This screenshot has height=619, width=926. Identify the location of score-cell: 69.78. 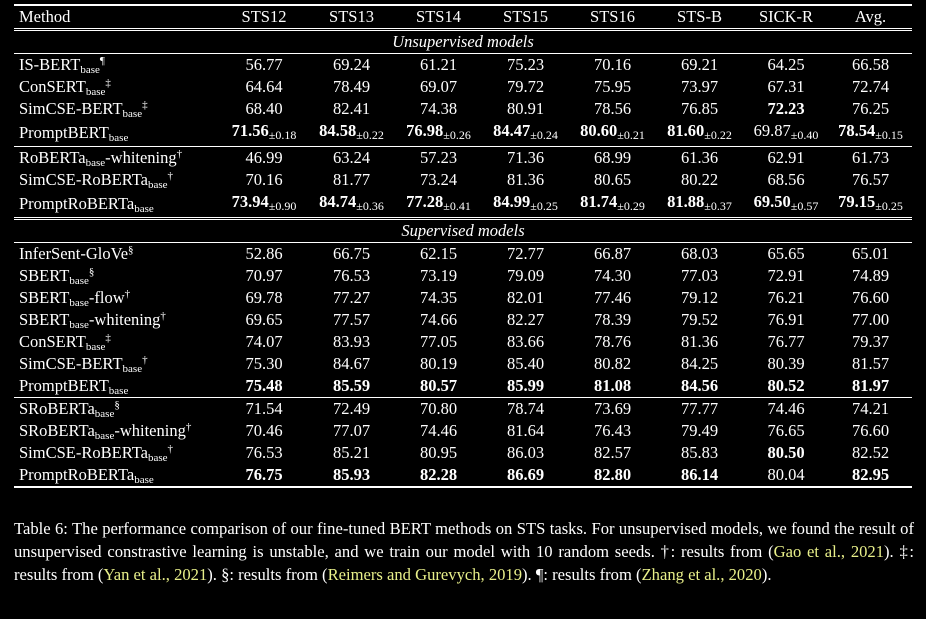
(264, 298).